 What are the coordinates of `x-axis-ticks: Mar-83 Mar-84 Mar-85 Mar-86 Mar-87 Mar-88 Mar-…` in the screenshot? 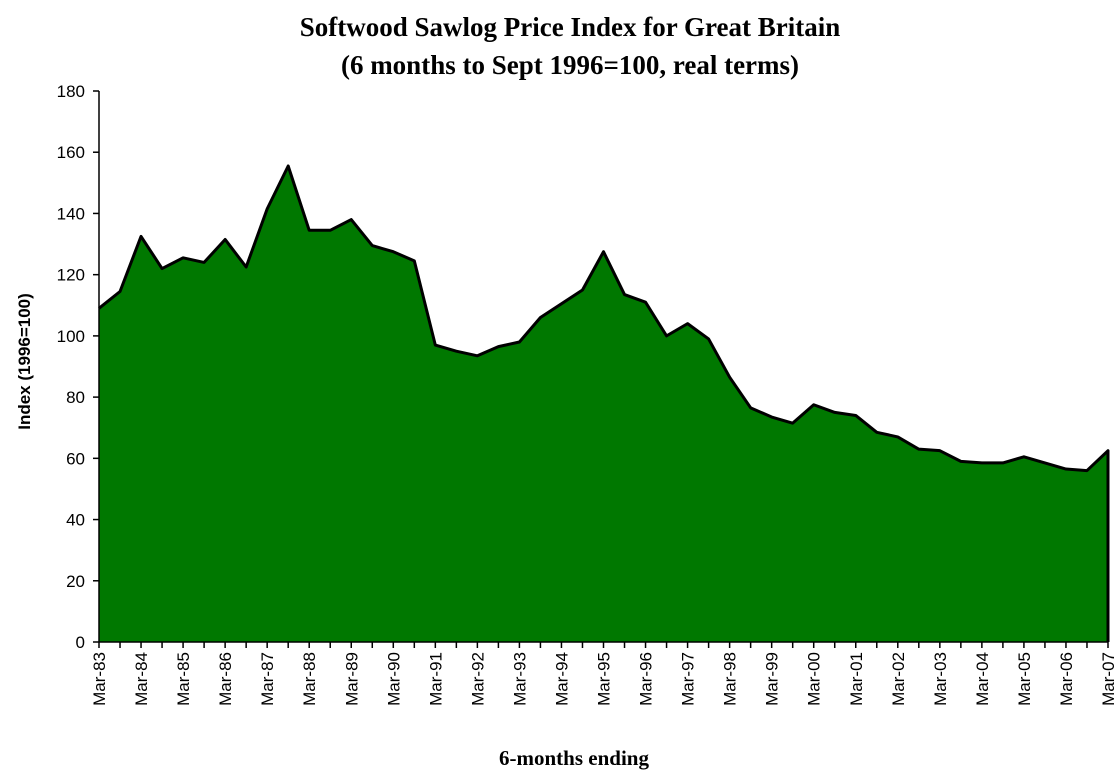 It's located at (602, 674).